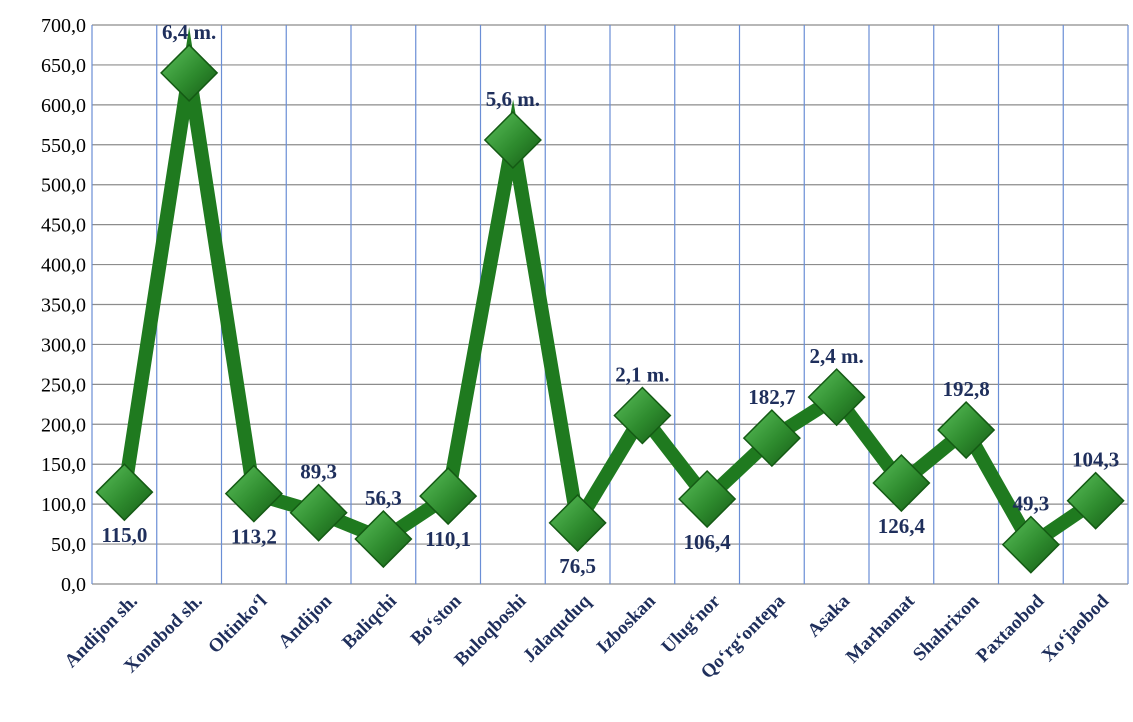  Describe the element at coordinates (966, 389) in the screenshot. I see `data-label: 192,8` at that location.